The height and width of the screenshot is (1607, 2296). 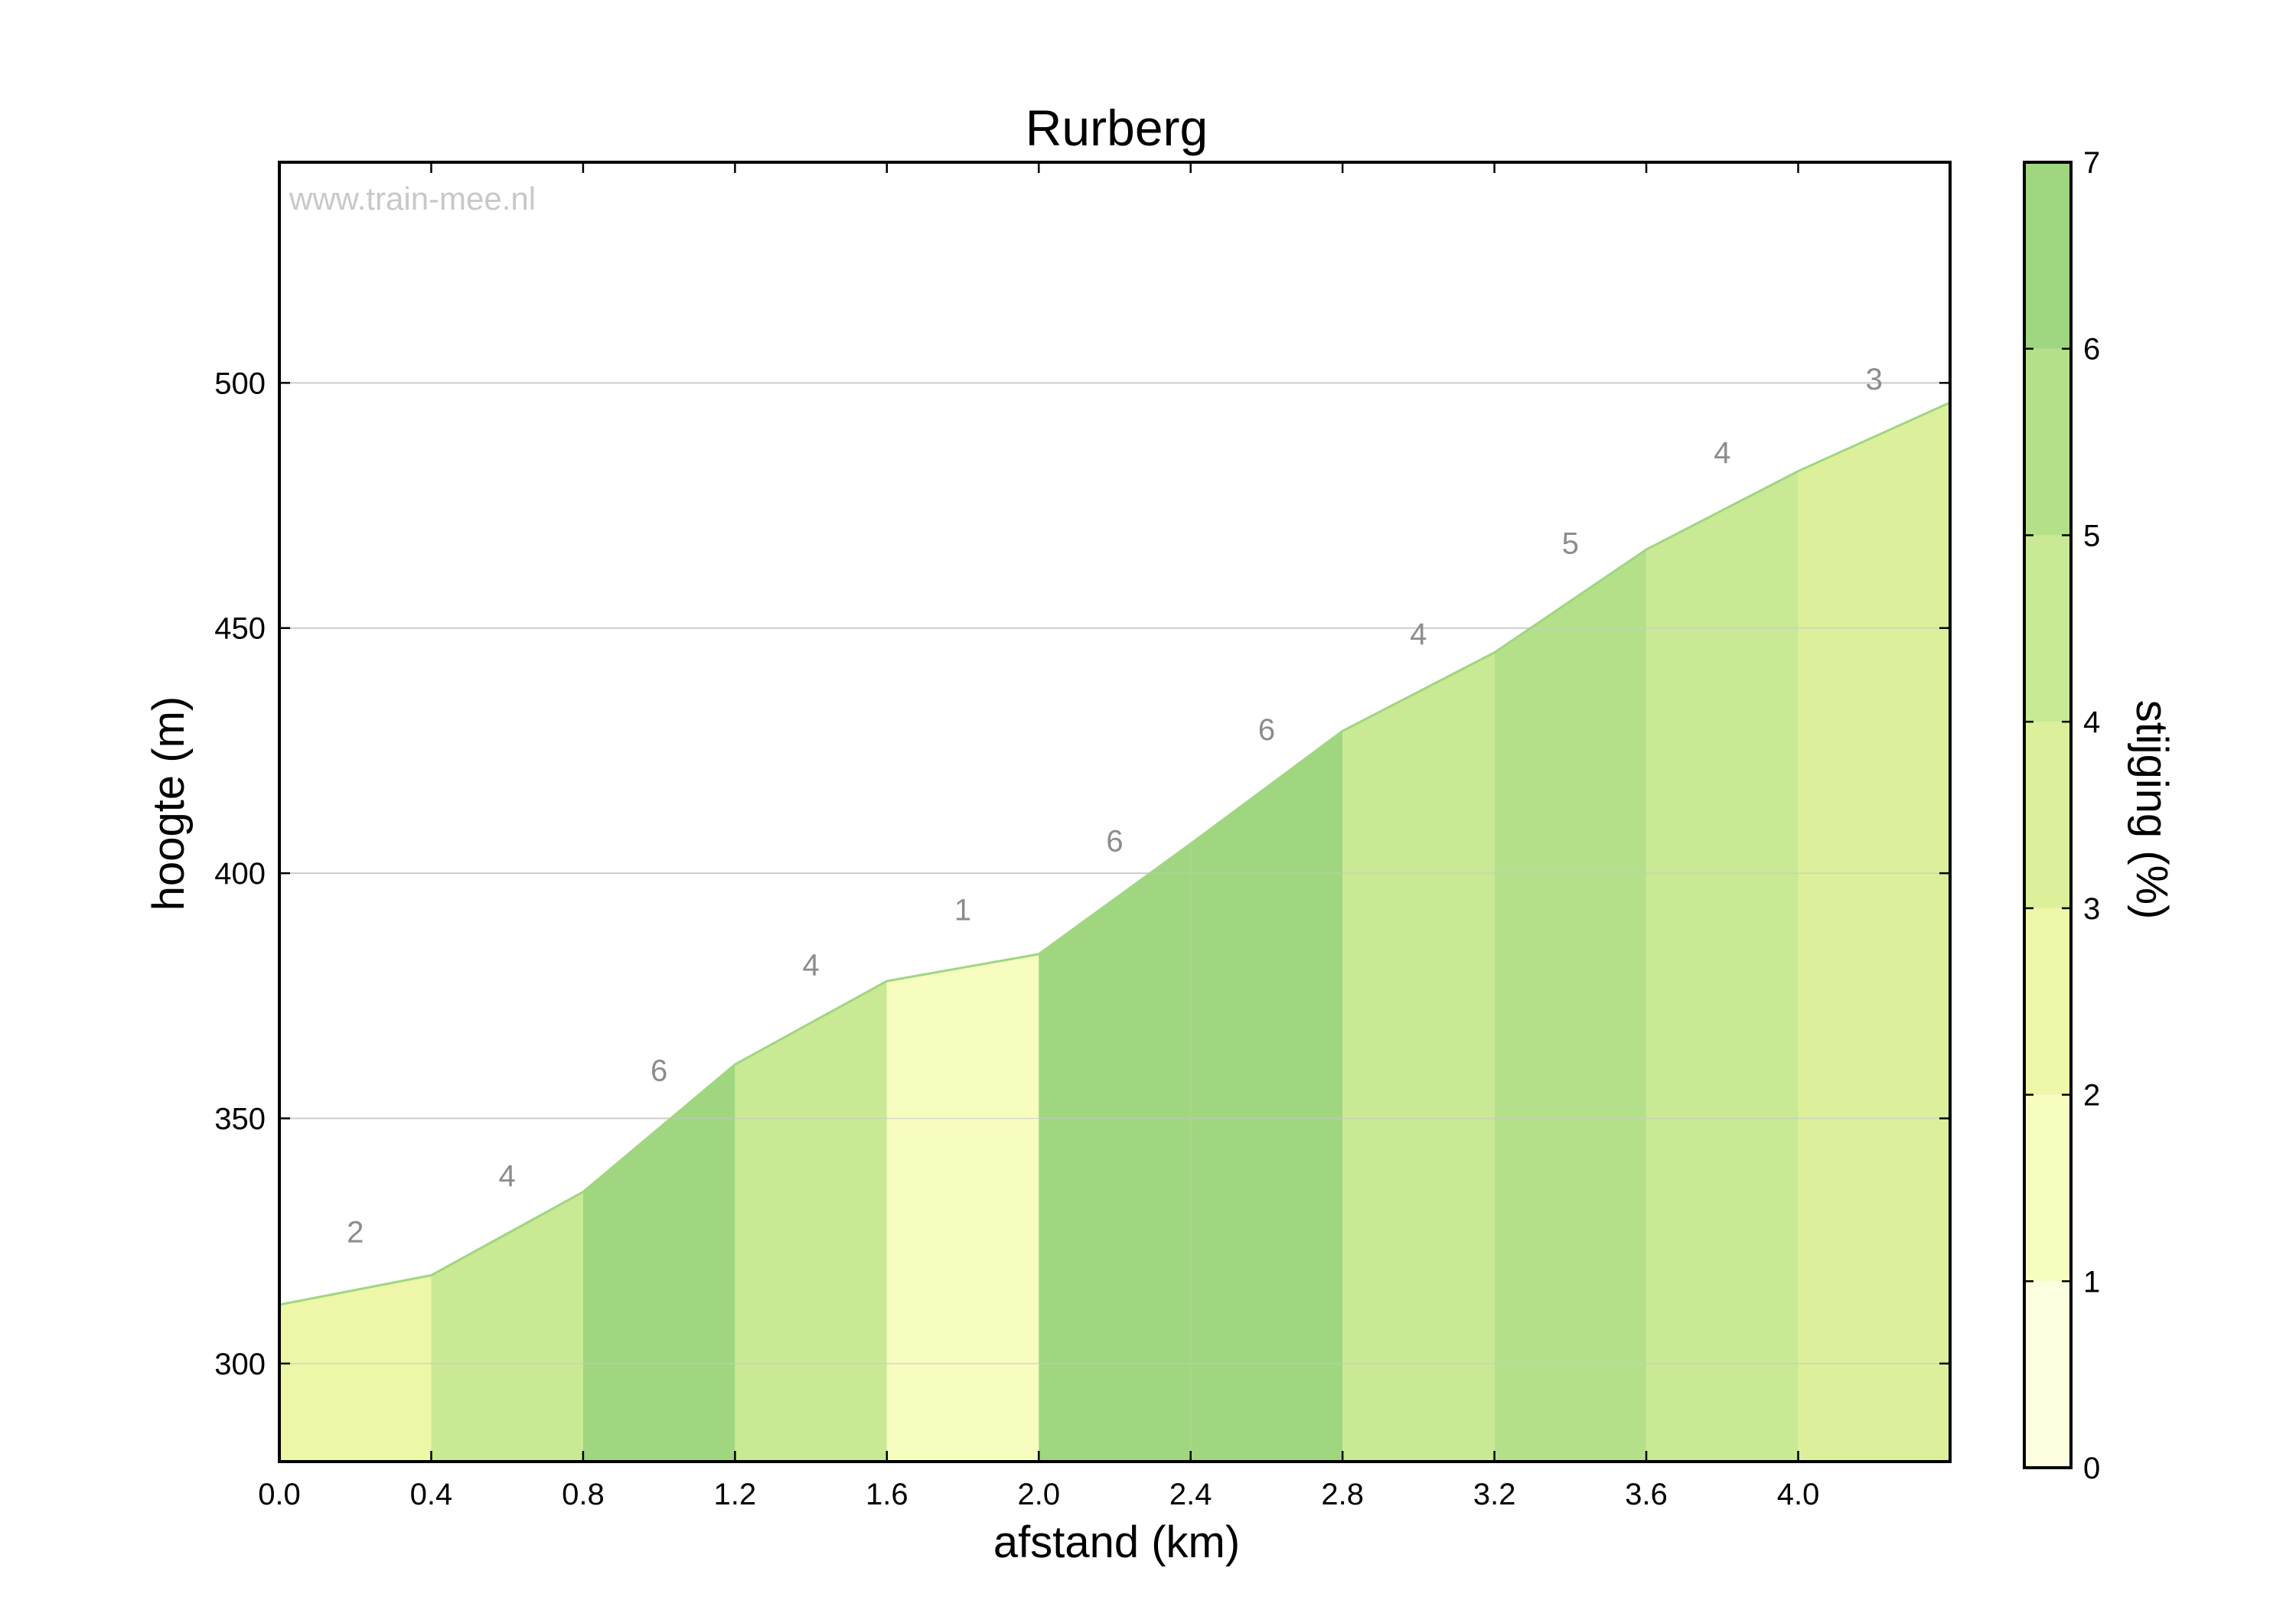 What do you see at coordinates (962, 910) in the screenshot?
I see `segment-grade-label: 1` at bounding box center [962, 910].